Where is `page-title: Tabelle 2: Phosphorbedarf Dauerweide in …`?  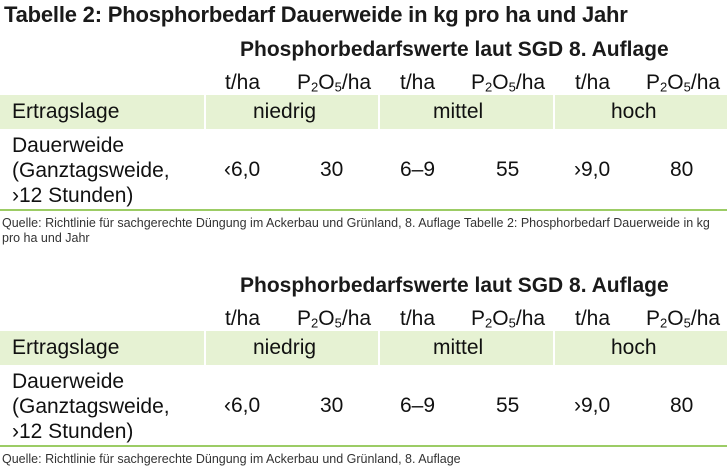 page-title: Tabelle 2: Phosphorbedarf Dauerweide in … is located at coordinates (316, 14).